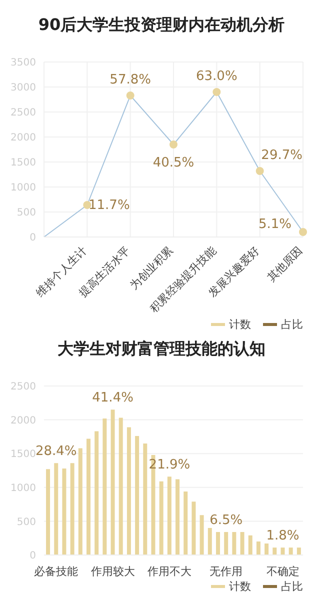 The width and height of the screenshot is (323, 607). I want to click on x-tick-label: 无作用, so click(226, 571).